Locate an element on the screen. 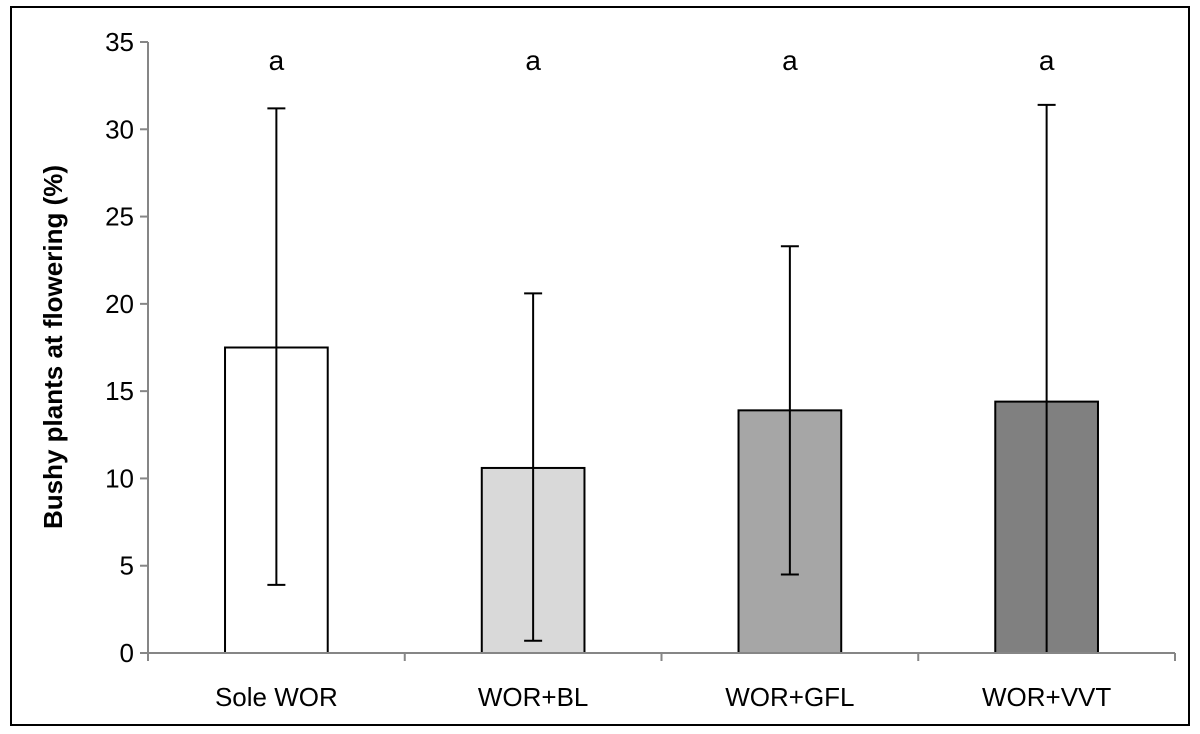 Image resolution: width=1200 pixels, height=734 pixels. y-tick-label: 20 is located at coordinates (119, 304).